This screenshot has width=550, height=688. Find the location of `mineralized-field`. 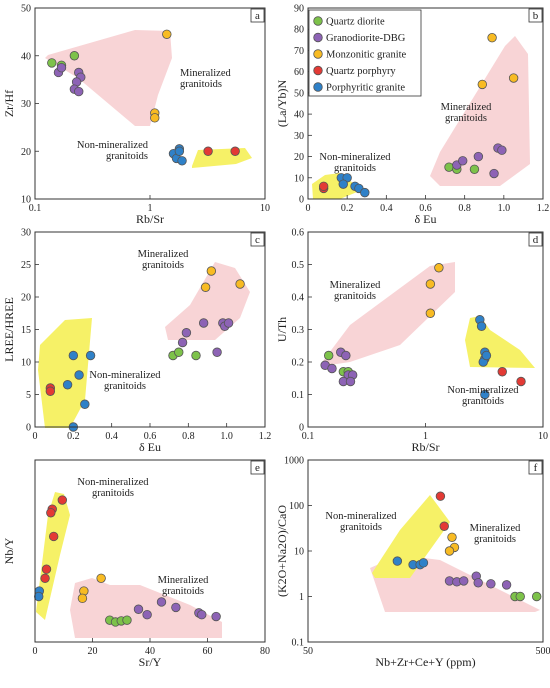

mineralized-field is located at coordinates (387, 313).